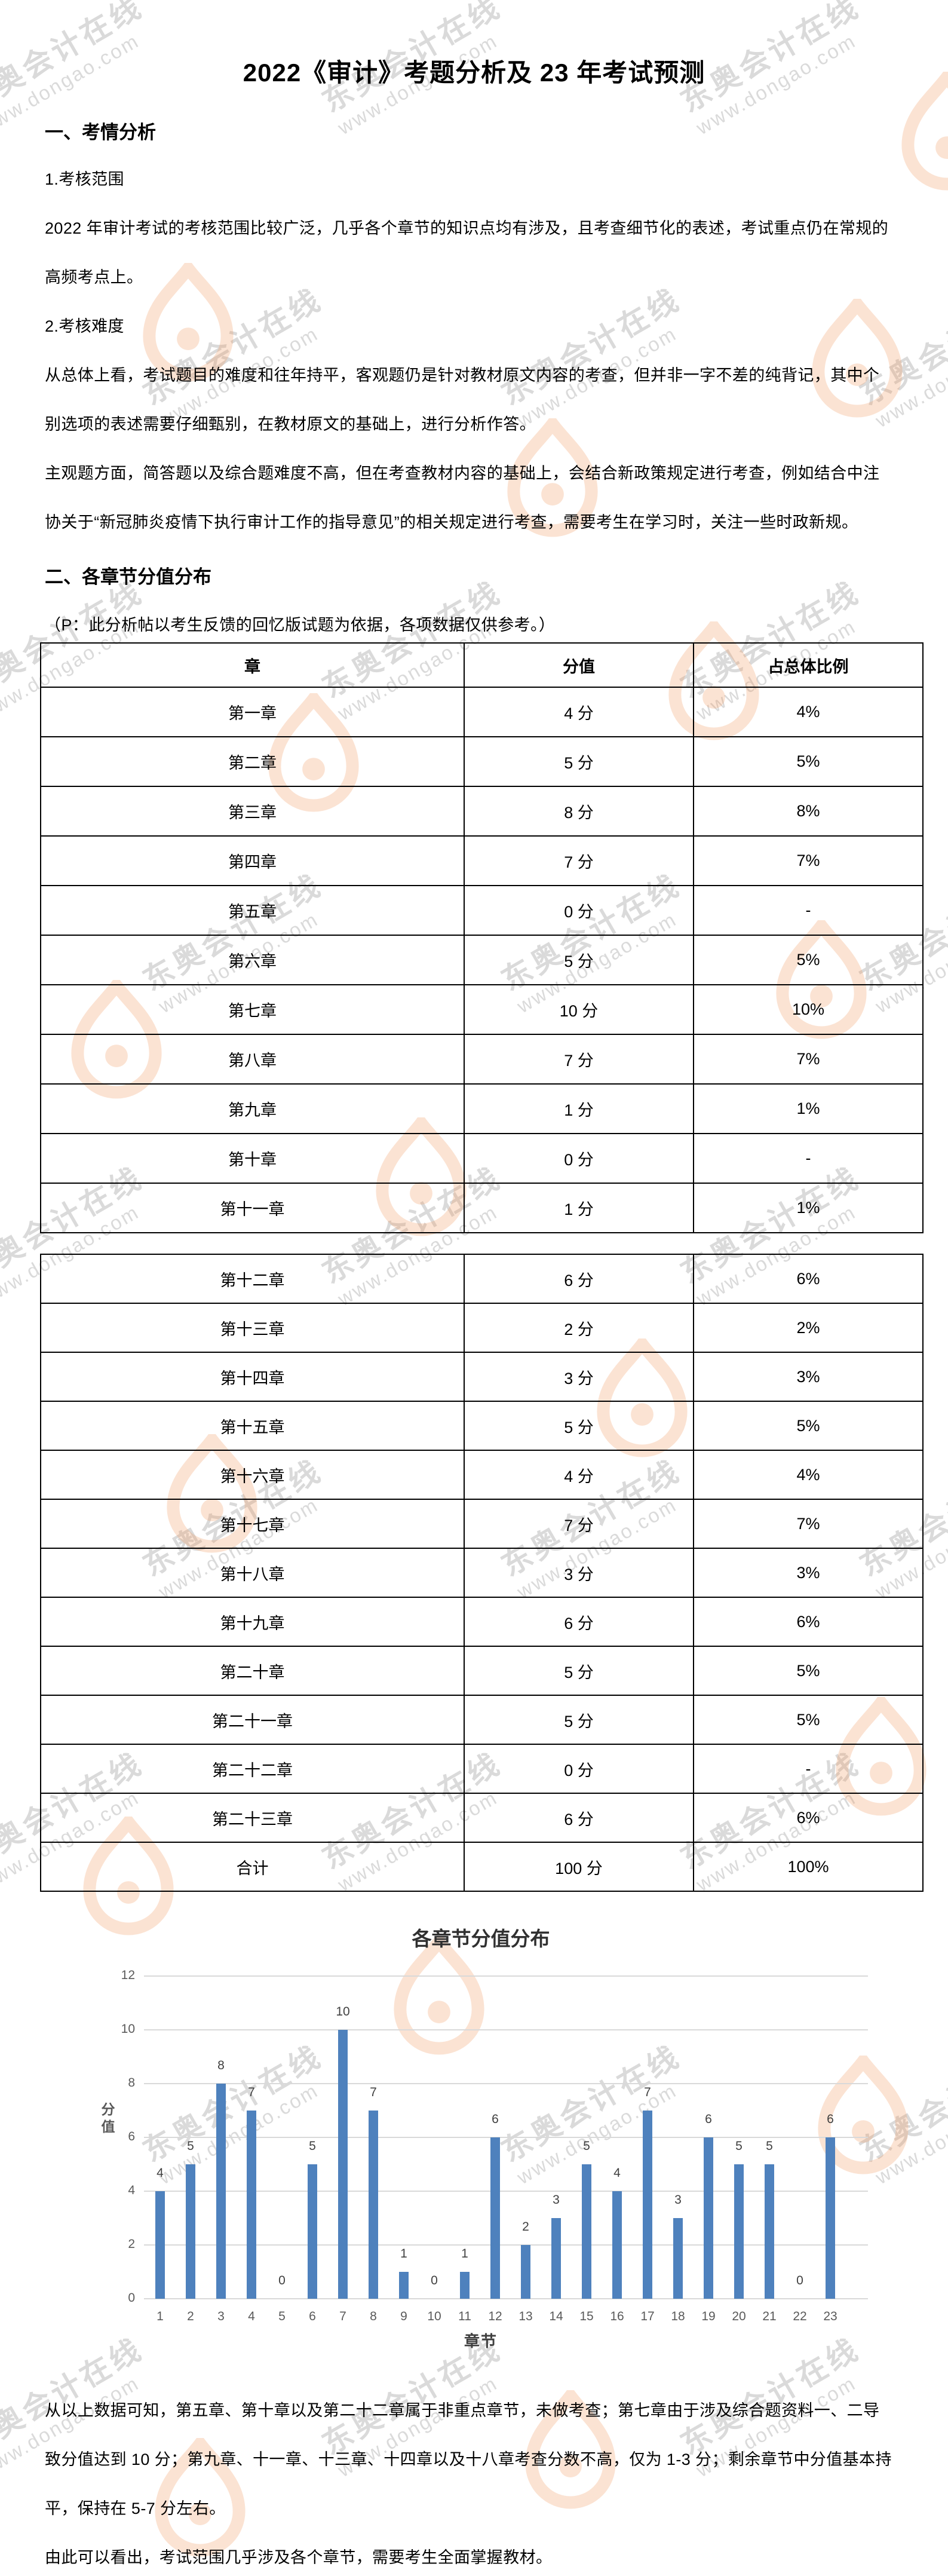 This screenshot has width=948, height=2576. What do you see at coordinates (481, 1939) in the screenshot?
I see `chart-title: 各章节分值分布` at bounding box center [481, 1939].